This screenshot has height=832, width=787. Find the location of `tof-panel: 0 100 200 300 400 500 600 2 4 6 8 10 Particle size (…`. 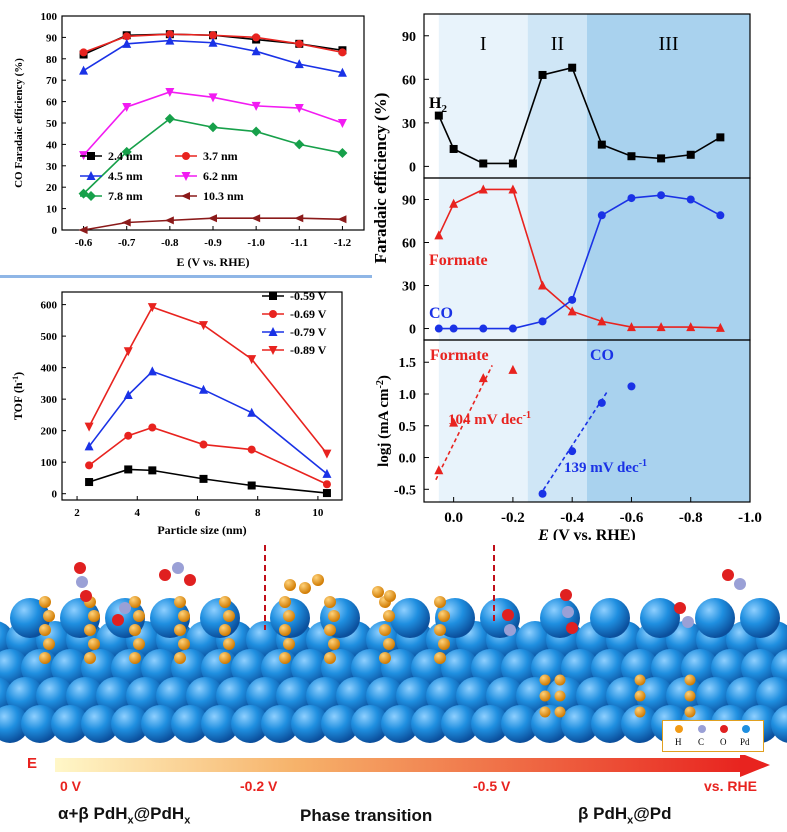

tof-panel: 0 100 200 300 400 500 600 2 4 6 8 10 Particle size (… is located at coordinates (186, 409).